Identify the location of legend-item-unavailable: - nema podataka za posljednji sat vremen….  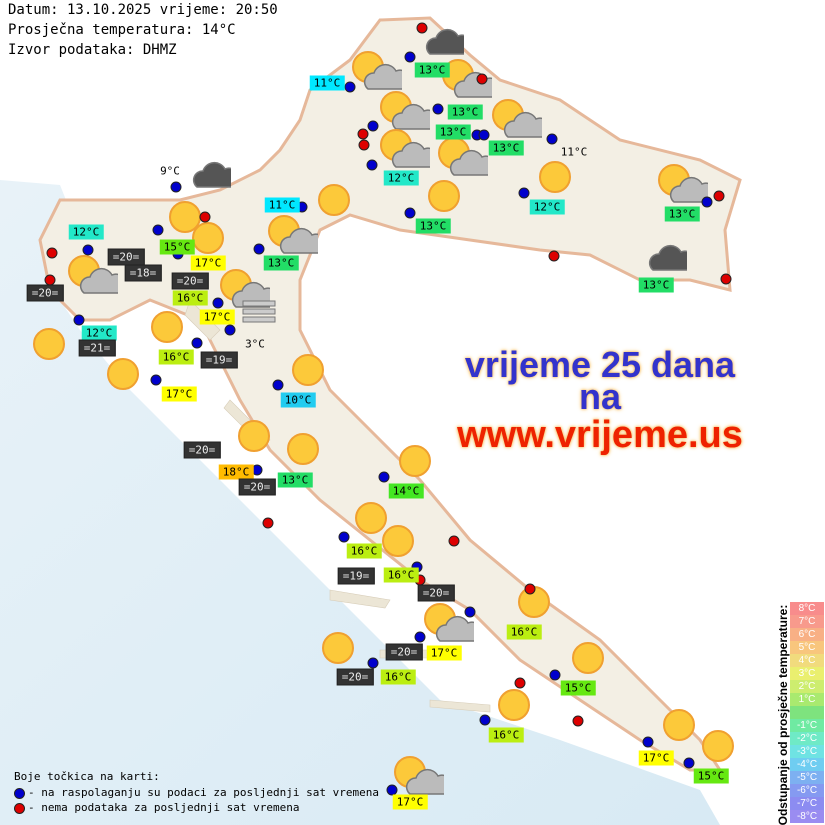
(157, 807).